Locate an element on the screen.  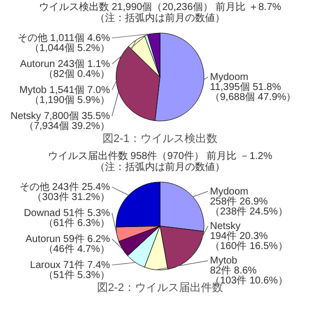
slice-label: Autorun 59件 6.2% （46件 4.7%） is located at coordinates (68, 244).